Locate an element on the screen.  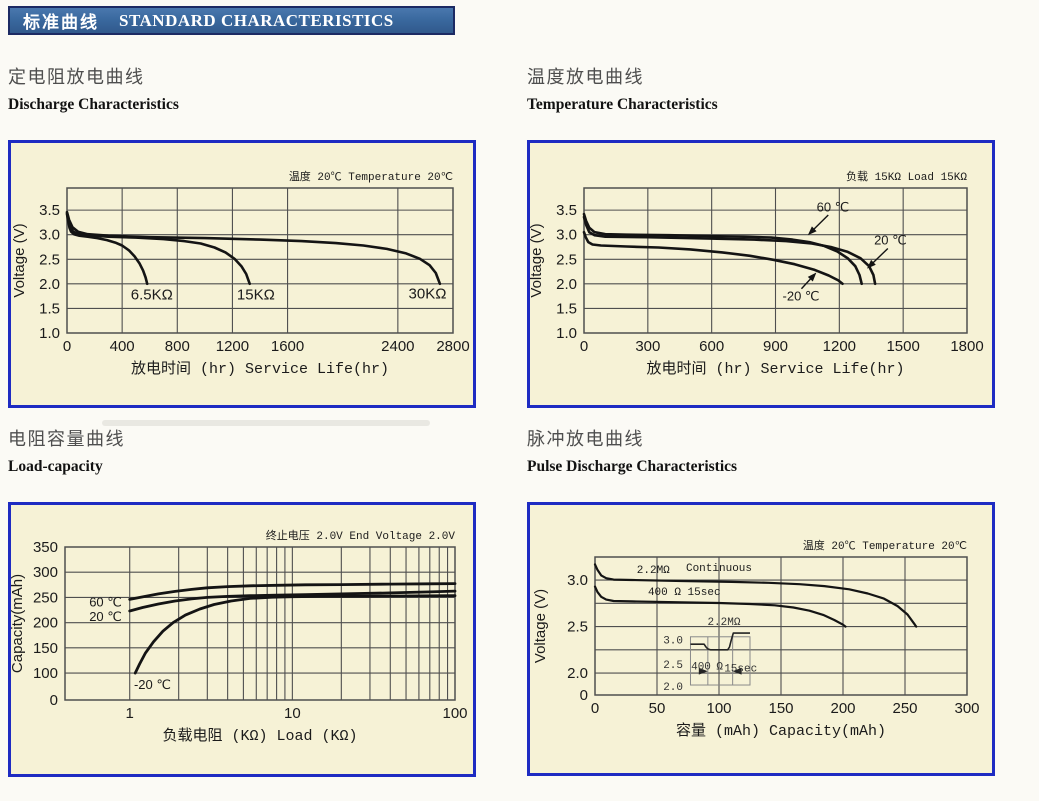
section-title-zh: 脉冲放电曲线 is located at coordinates (585, 439).